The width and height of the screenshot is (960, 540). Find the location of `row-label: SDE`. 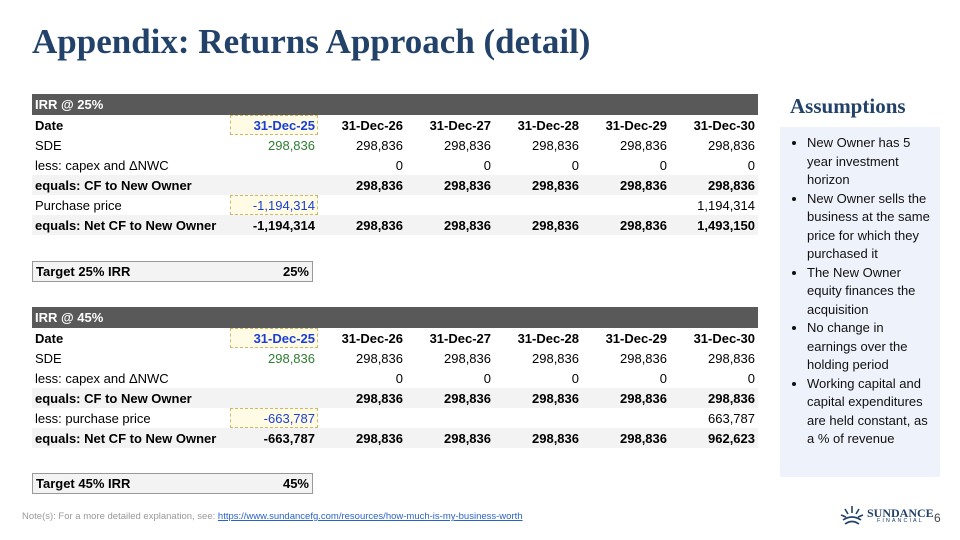

row-label: SDE is located at coordinates (48, 358).